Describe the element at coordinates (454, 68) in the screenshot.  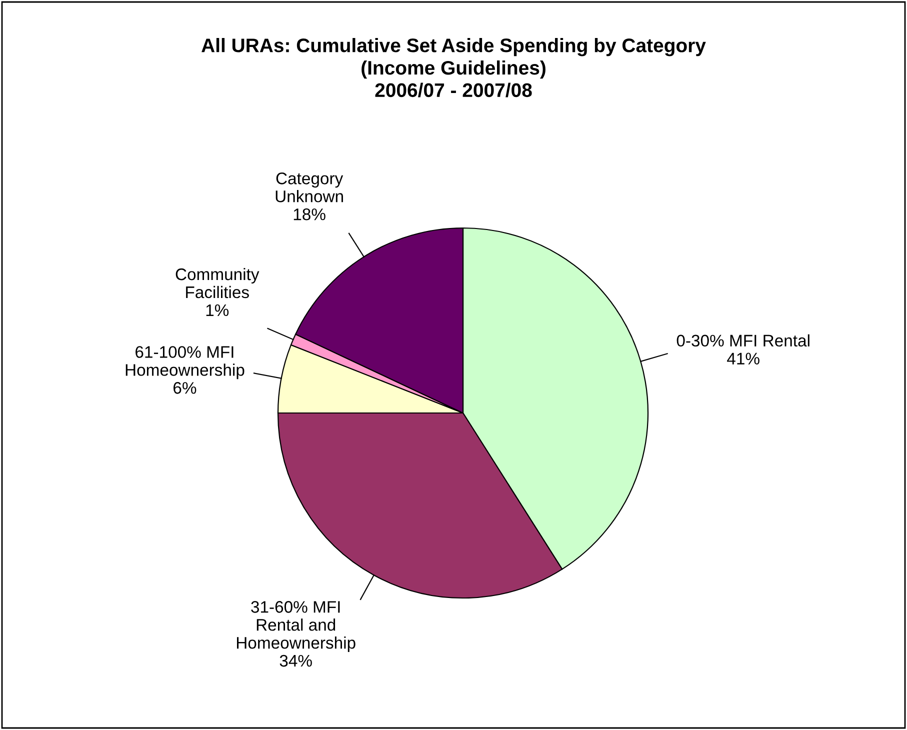
I see `chart-title: All URAs: Cumulative Set Aside Spending by Category (Income Guidelines) 2006/07 - 2007/08` at that location.